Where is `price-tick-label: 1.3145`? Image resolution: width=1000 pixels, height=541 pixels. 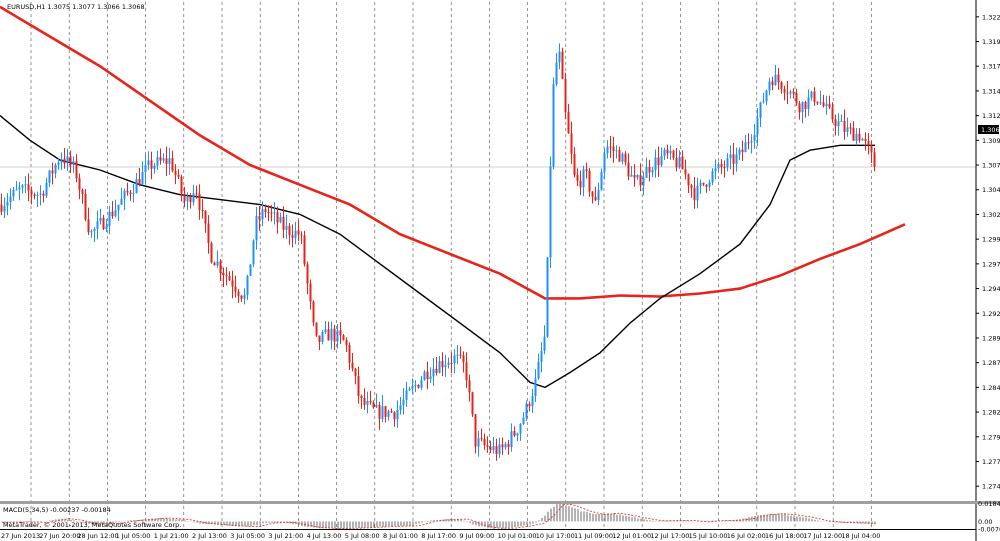 price-tick-label: 1.3145 is located at coordinates (991, 91).